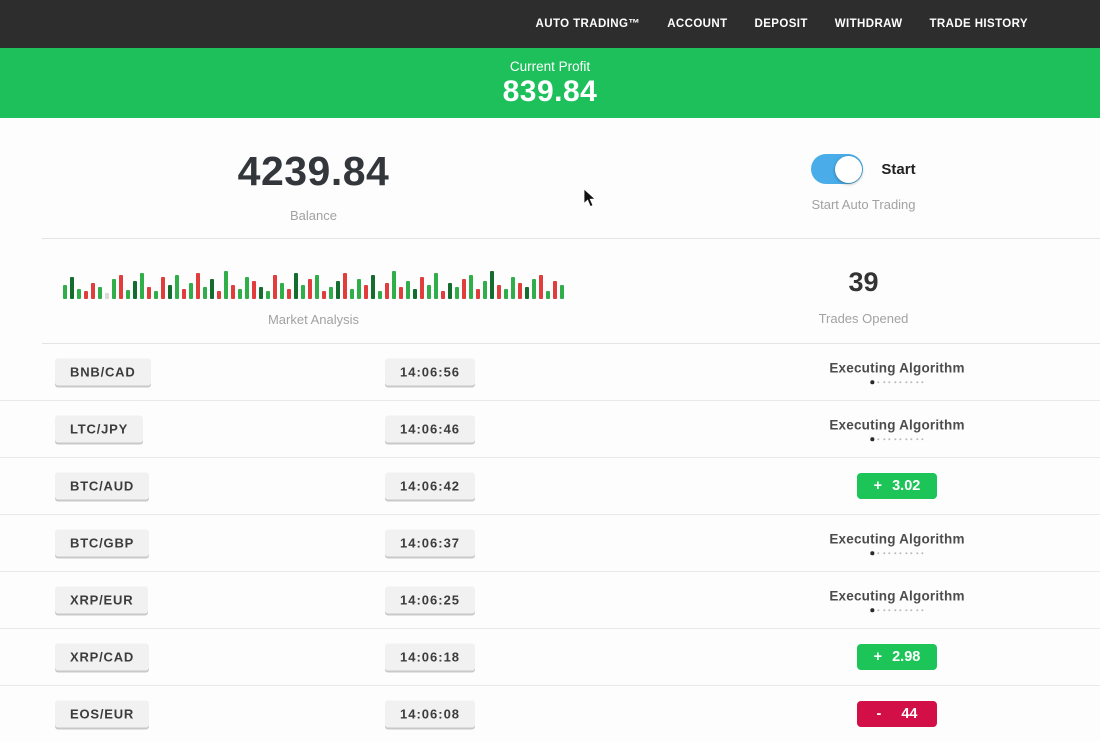  I want to click on auto-trading-block: Start Start Auto Trading, so click(863, 193).